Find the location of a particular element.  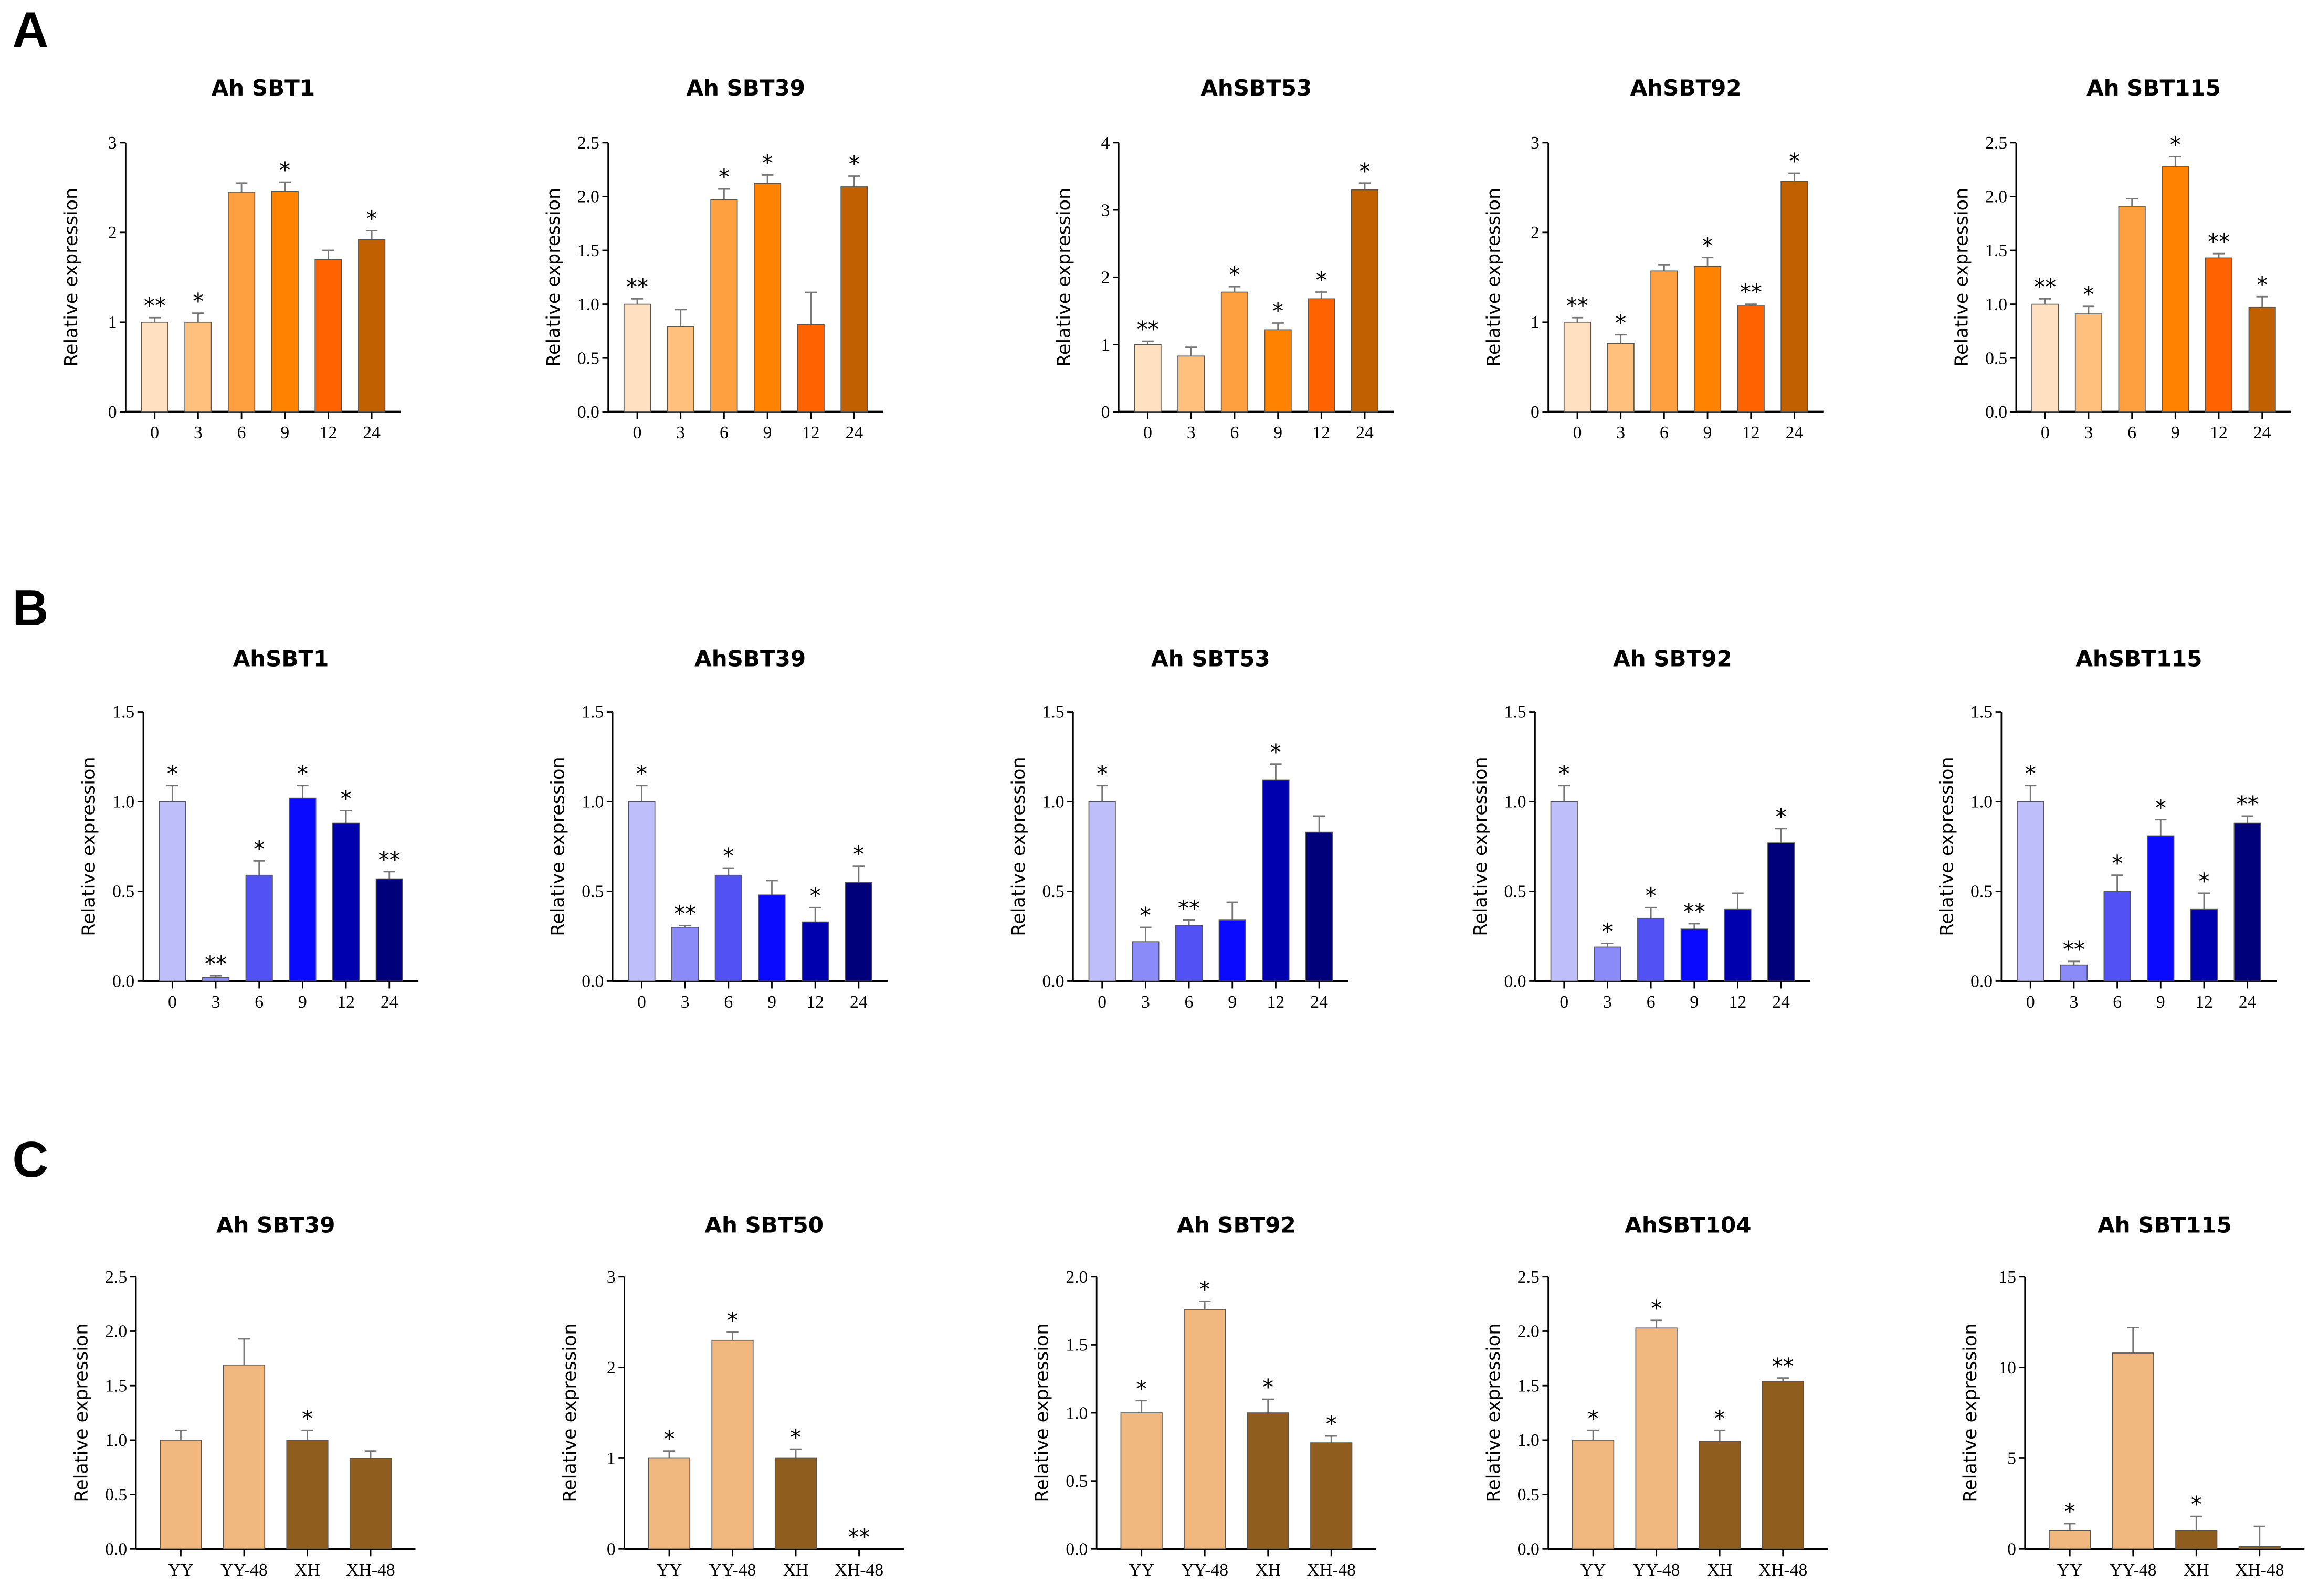

chart-title: AhSBT104 is located at coordinates (1688, 1225).